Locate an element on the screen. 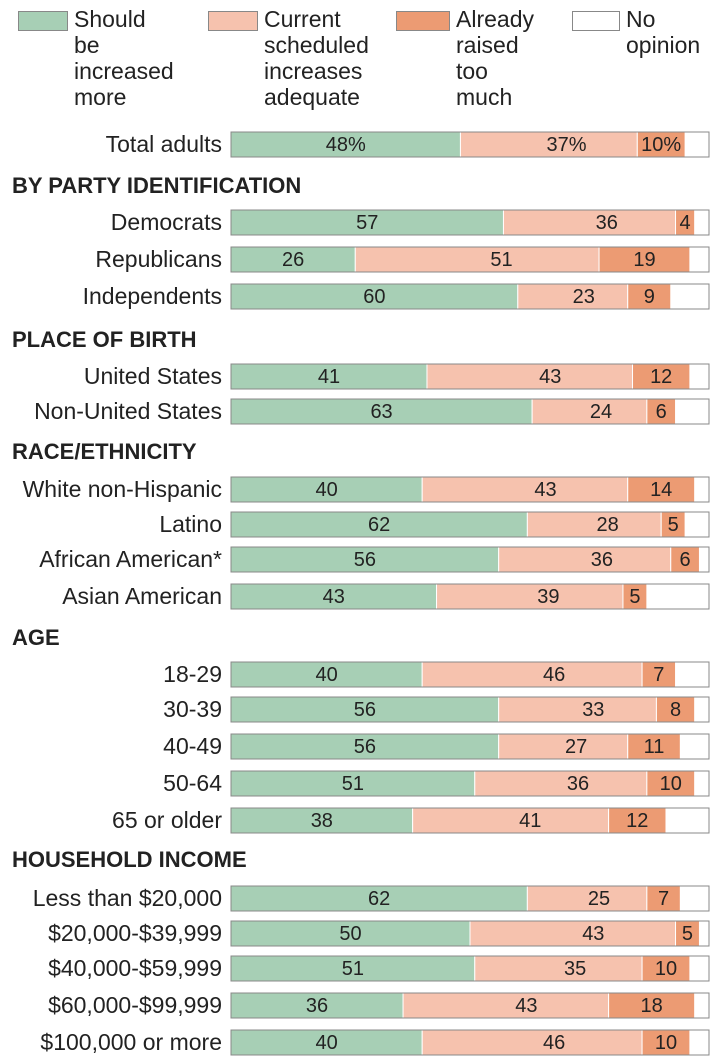 The width and height of the screenshot is (720, 1059). row-label: 50-64 is located at coordinates (192, 783).